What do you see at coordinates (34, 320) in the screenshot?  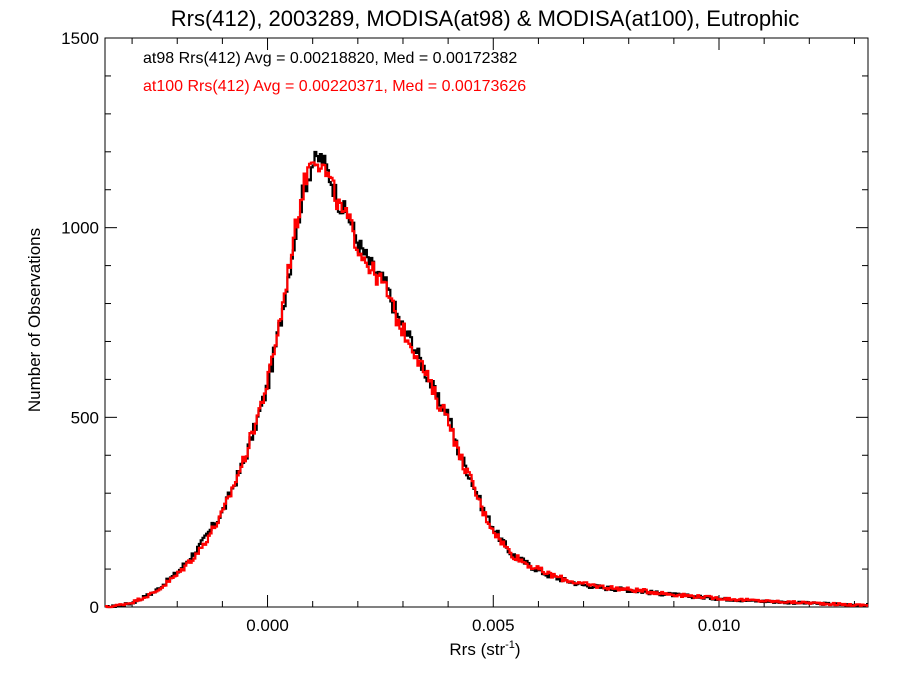 I see `y-axis-label: Number of Observations` at bounding box center [34, 320].